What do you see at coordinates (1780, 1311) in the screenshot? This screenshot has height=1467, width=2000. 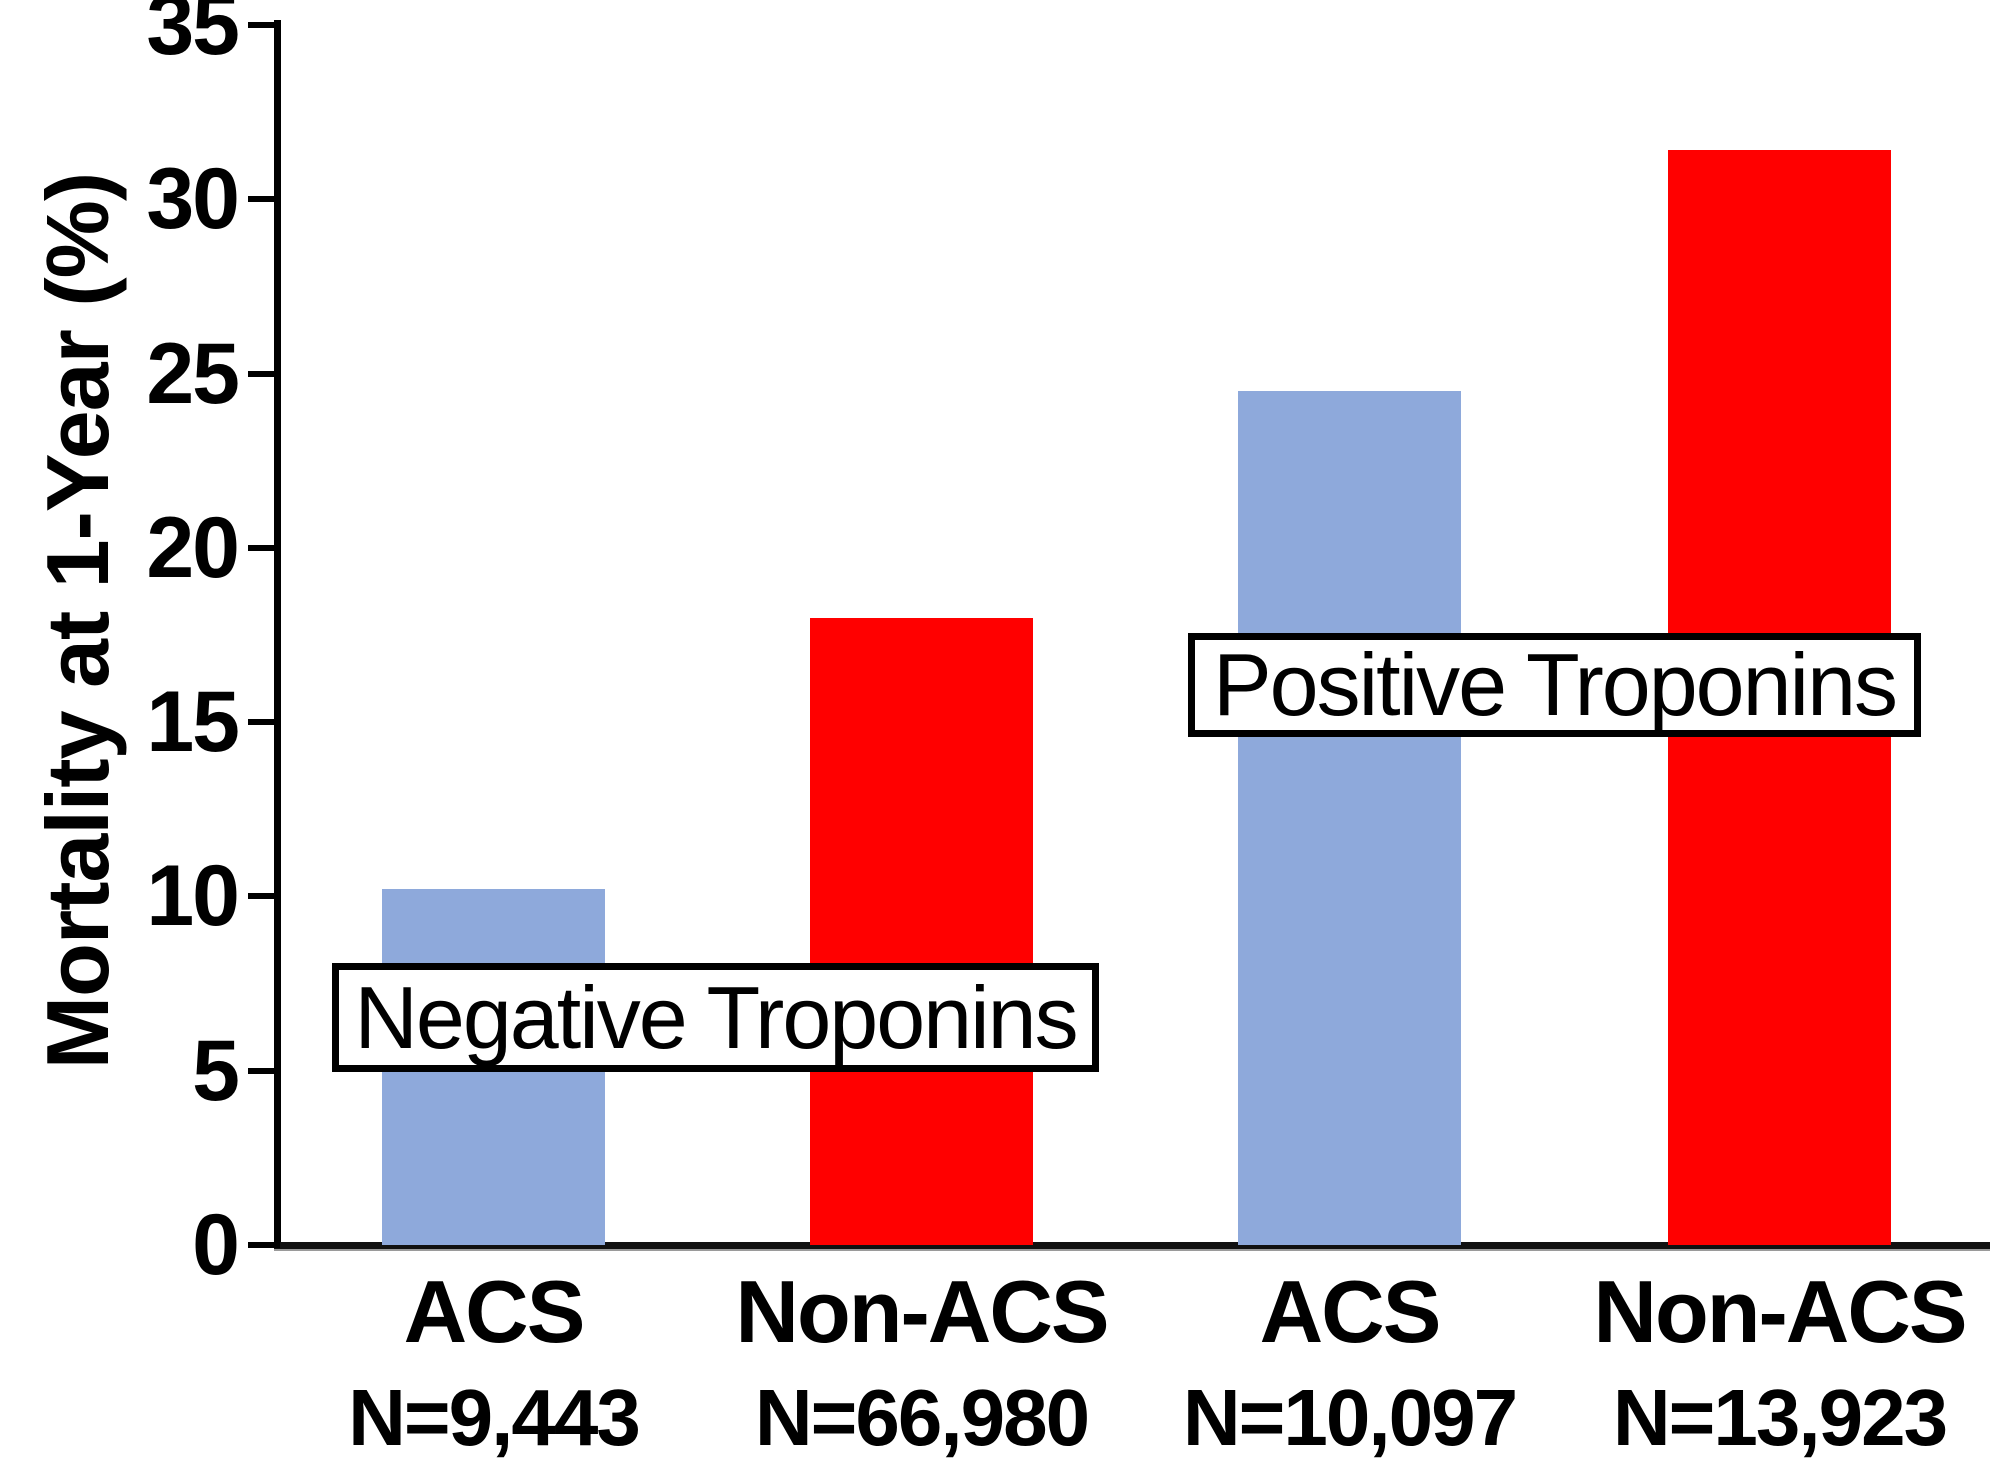 I see `x-category-label-3: Non-ACS` at bounding box center [1780, 1311].